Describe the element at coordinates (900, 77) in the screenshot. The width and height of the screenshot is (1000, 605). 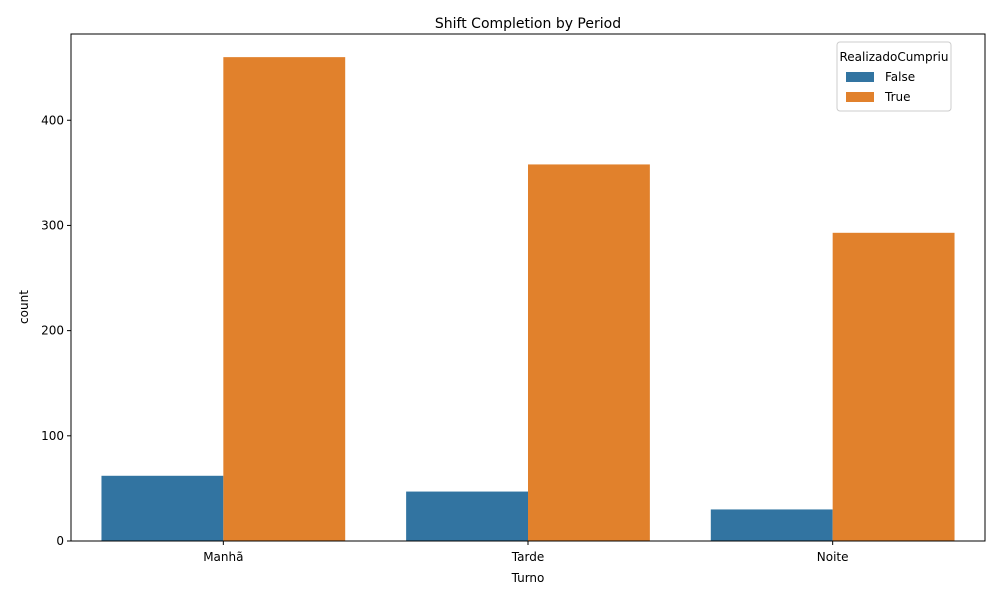
I see `legend-label-false: False` at that location.